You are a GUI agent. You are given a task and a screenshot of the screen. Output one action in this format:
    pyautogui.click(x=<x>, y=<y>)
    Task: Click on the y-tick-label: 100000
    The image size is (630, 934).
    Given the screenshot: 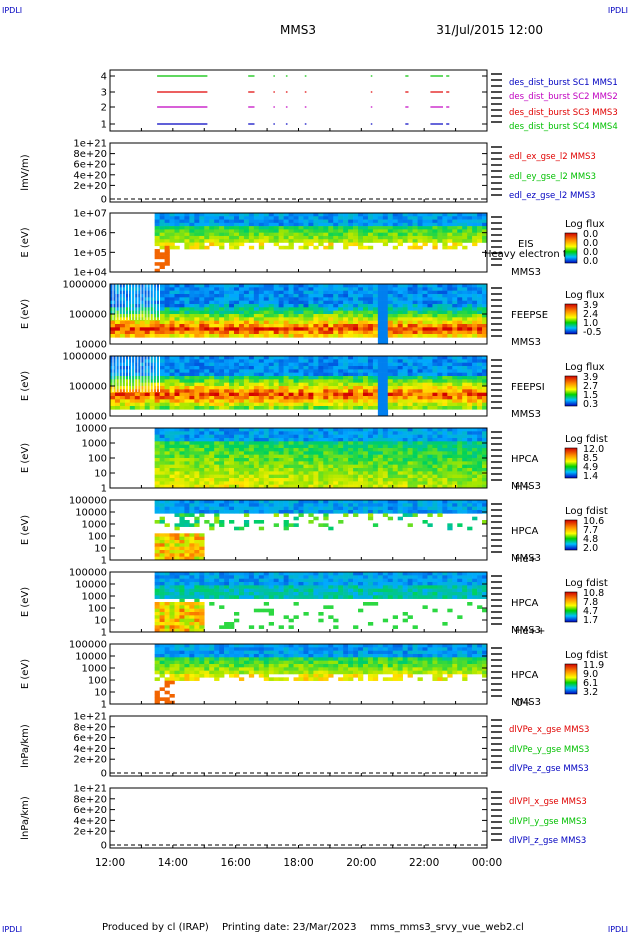 What is the action you would take?
    pyautogui.click(x=88, y=315)
    